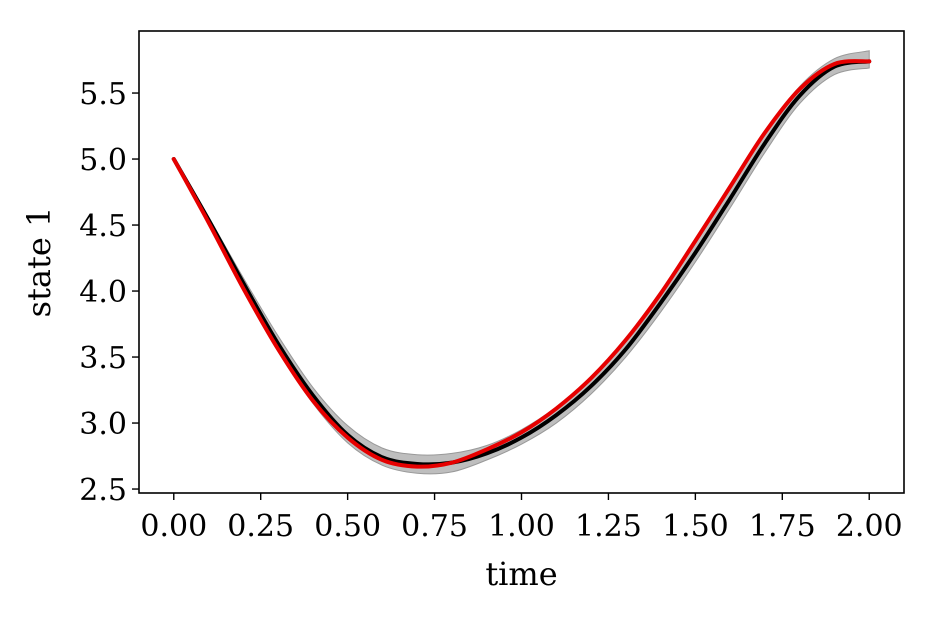 This screenshot has width=934, height=623. I want to click on y-axis: 2.5 3.0 3.5 4.0 4.5 5.0 5.5, so click(109, 292).